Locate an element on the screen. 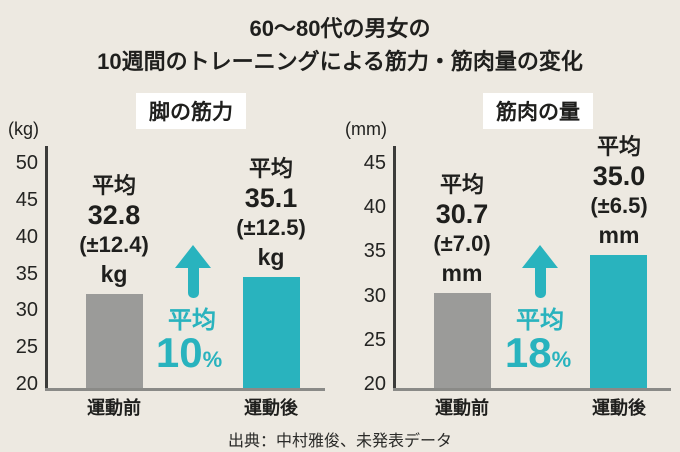  change-percentage: 10% is located at coordinates (189, 358).